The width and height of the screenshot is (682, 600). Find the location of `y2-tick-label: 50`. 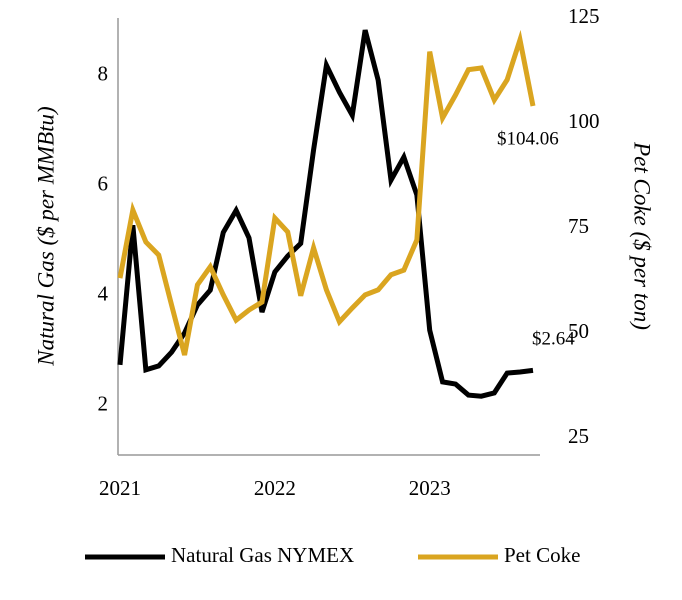

y2-tick-label: 50 is located at coordinates (578, 331).